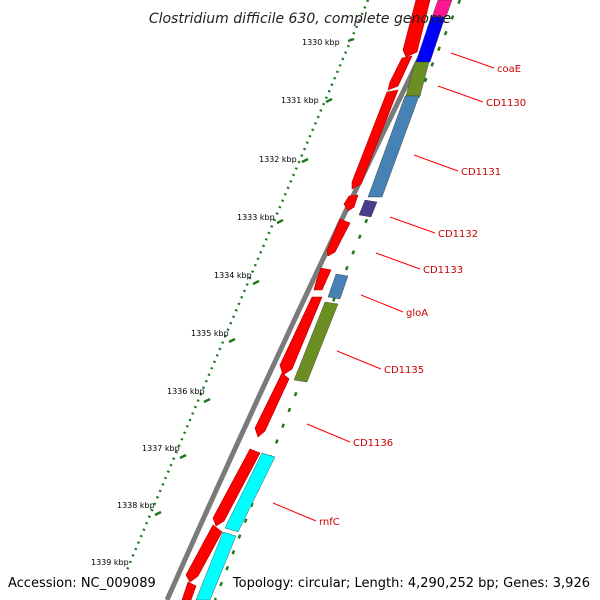 Image resolution: width=600 pixels, height=600 pixels. Describe the element at coordinates (82, 583) in the screenshot. I see `accession-text: Accession: NC_009089` at that location.